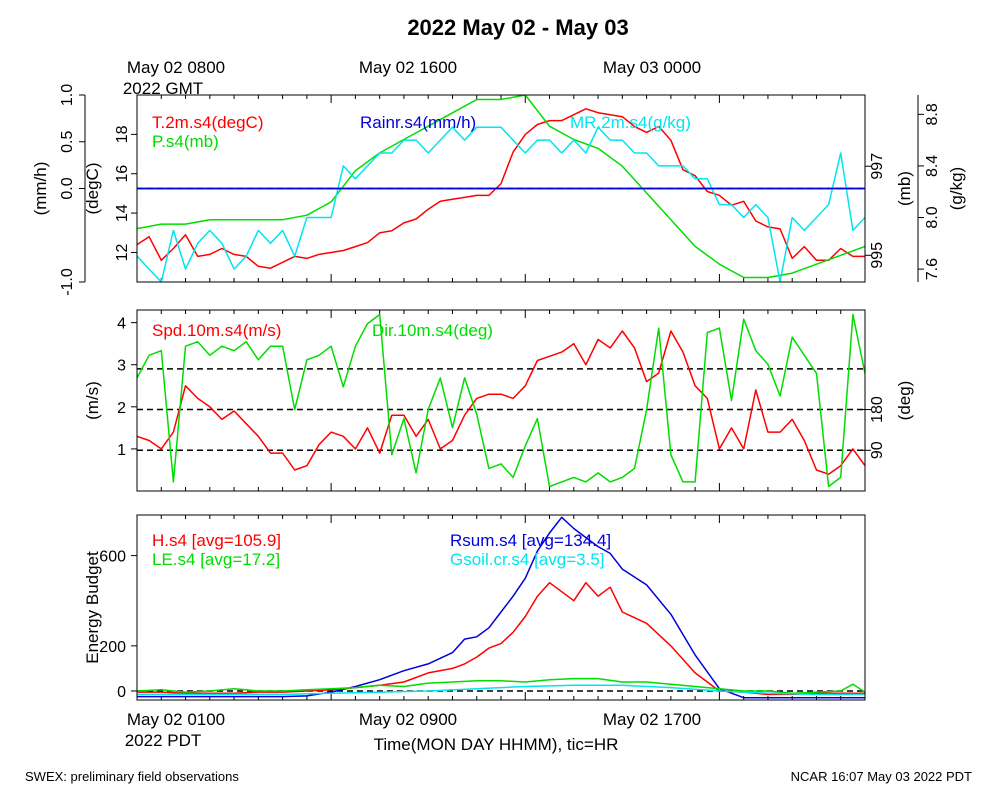 The image size is (1000, 800). I want to click on time-label-sub: 2022 PDT, so click(163, 740).